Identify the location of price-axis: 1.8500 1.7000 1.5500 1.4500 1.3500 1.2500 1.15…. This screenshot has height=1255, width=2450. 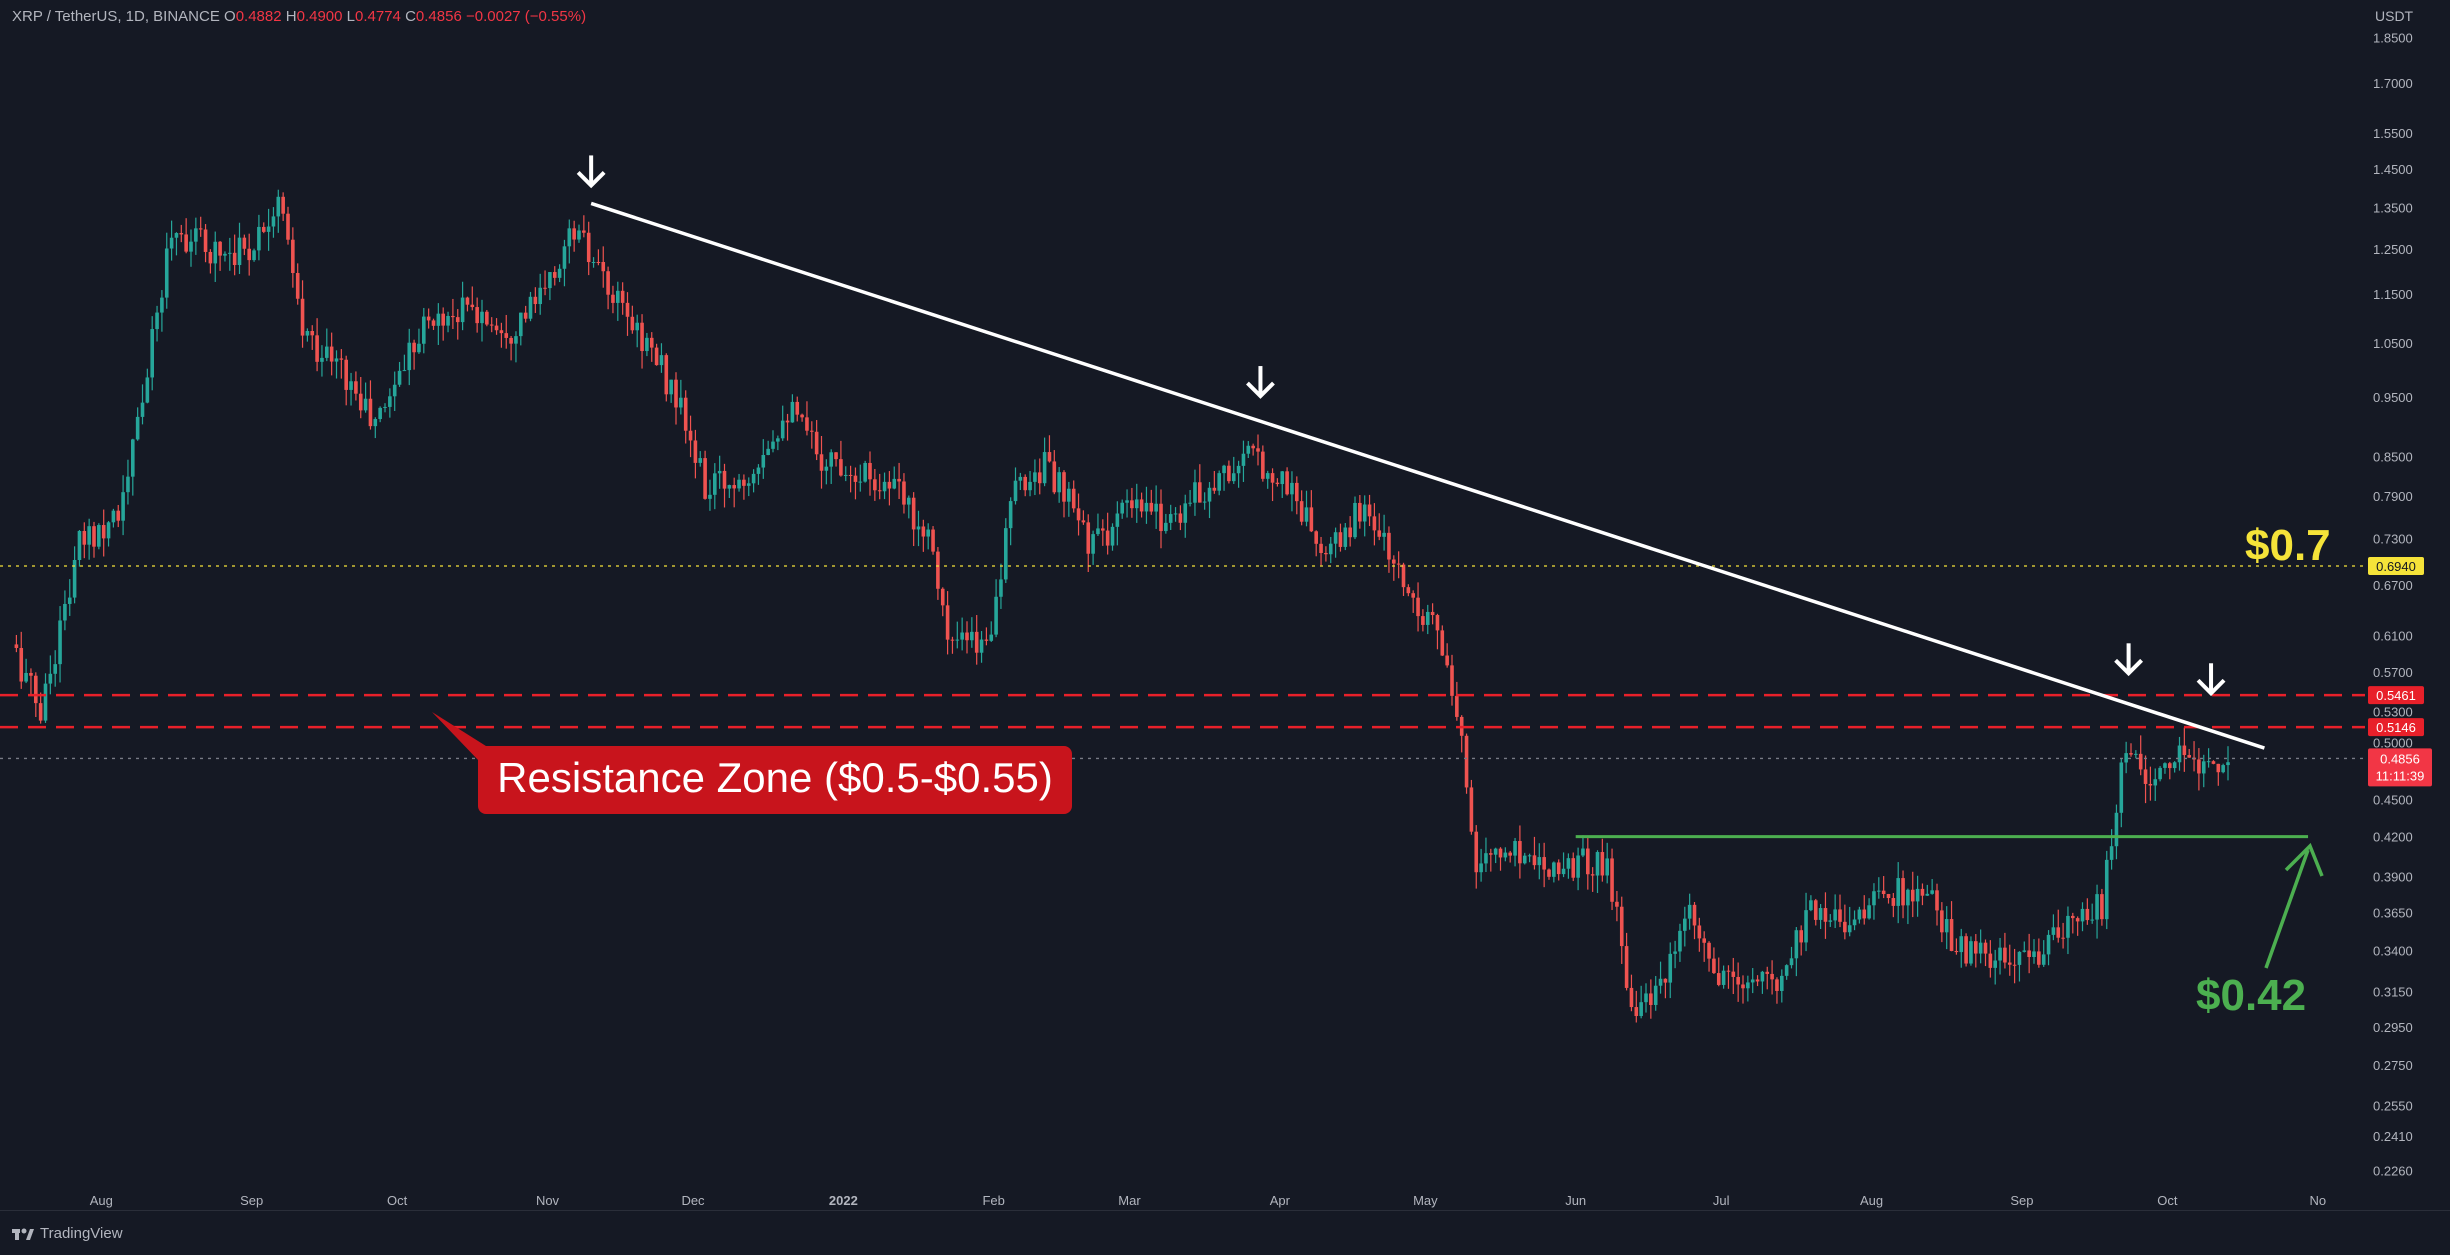
(2393, 605).